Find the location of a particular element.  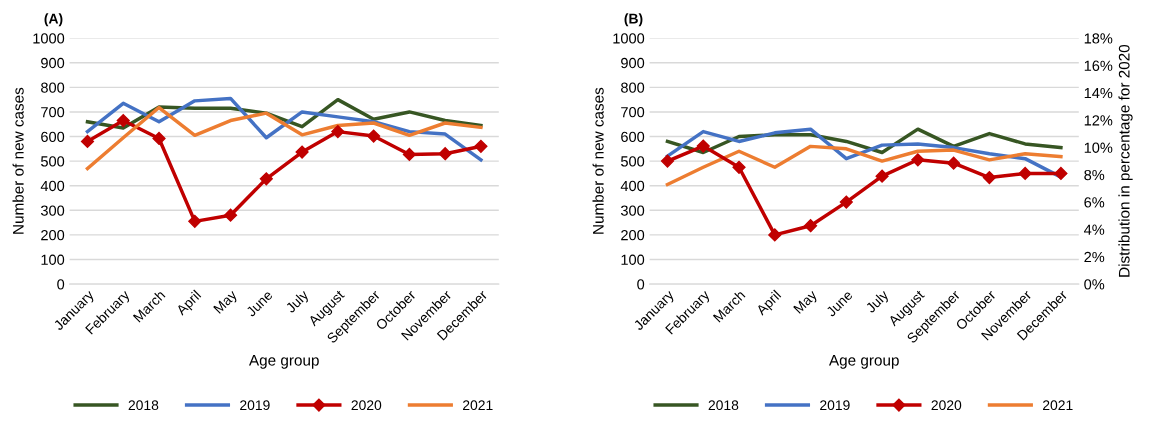

y2-tick-label: 16% is located at coordinates (1098, 65).